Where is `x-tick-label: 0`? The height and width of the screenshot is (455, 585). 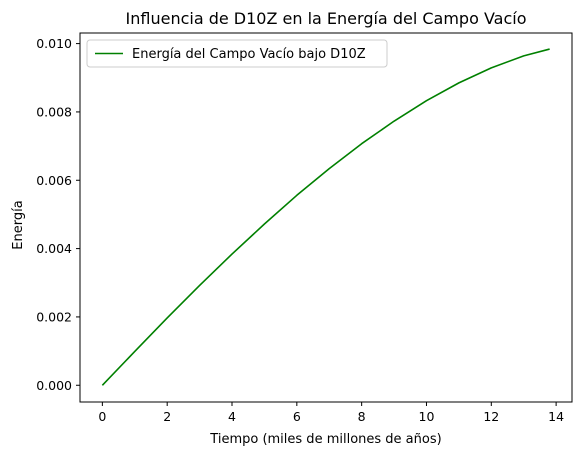
x-tick-label: 0 is located at coordinates (102, 416).